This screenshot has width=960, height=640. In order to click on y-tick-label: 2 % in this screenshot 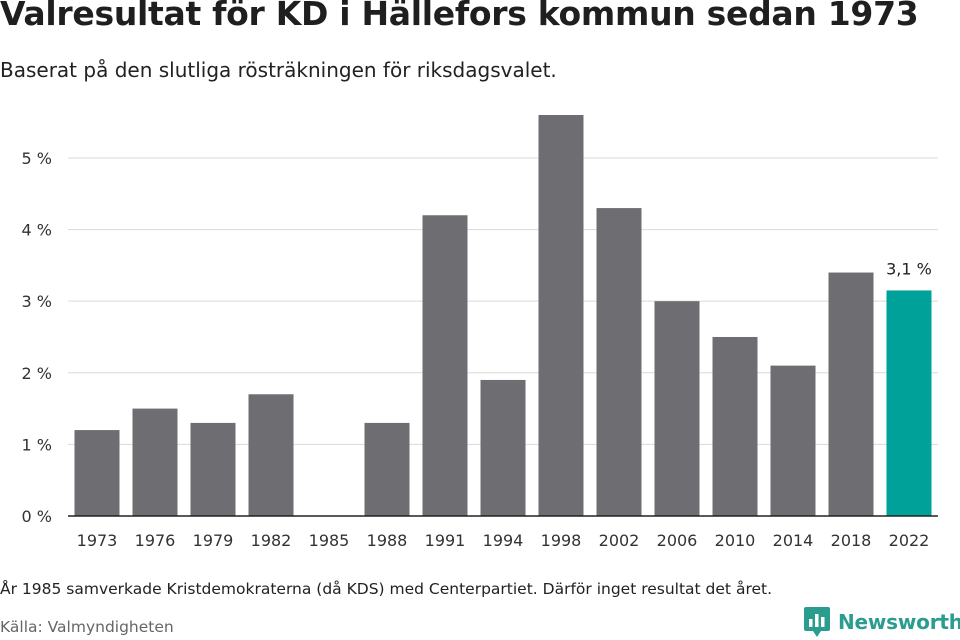, I will do `click(37, 373)`.